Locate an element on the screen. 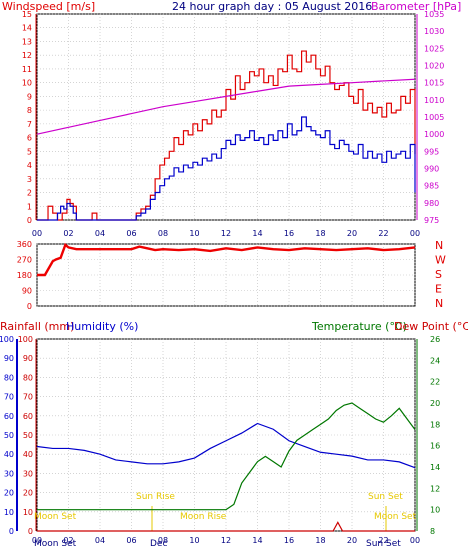 This screenshot has width=468, height=559. y-tick-label-left: 11 is located at coordinates (27, 69).